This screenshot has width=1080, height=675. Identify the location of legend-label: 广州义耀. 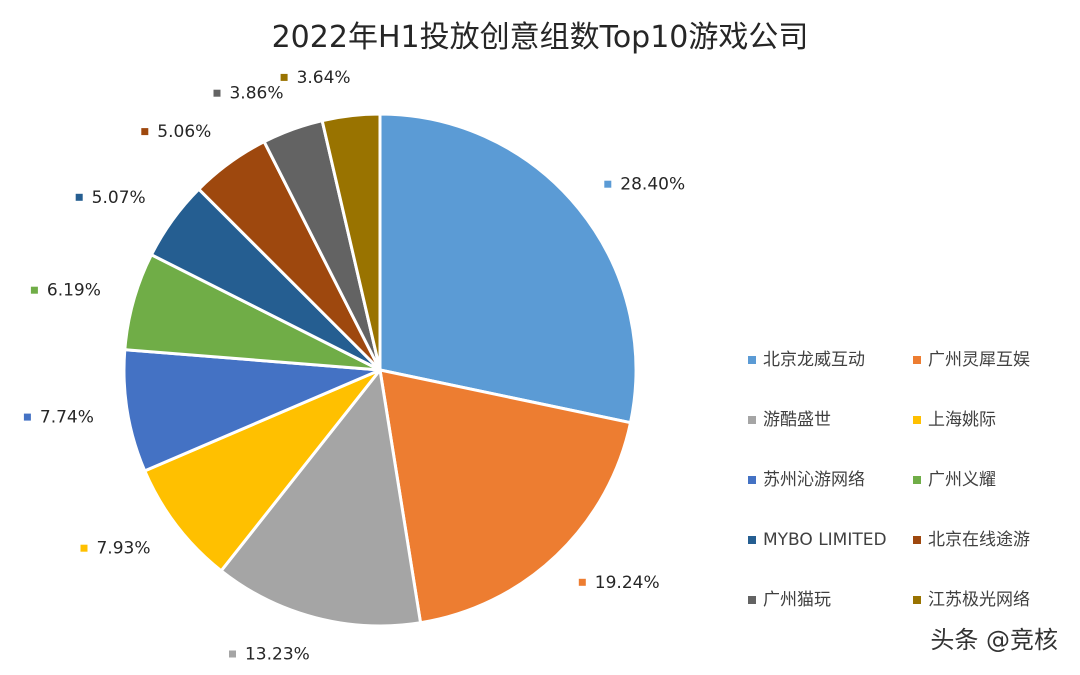
(962, 480).